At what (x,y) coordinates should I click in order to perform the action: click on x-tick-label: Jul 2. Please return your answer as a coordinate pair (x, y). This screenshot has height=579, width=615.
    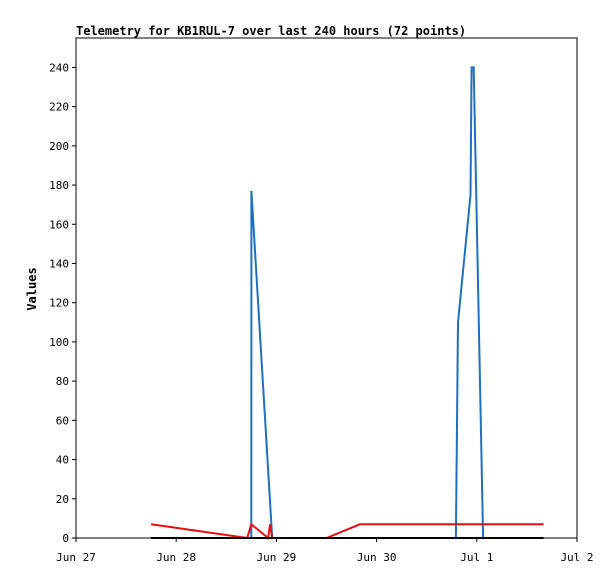
    Looking at the image, I should click on (576, 557).